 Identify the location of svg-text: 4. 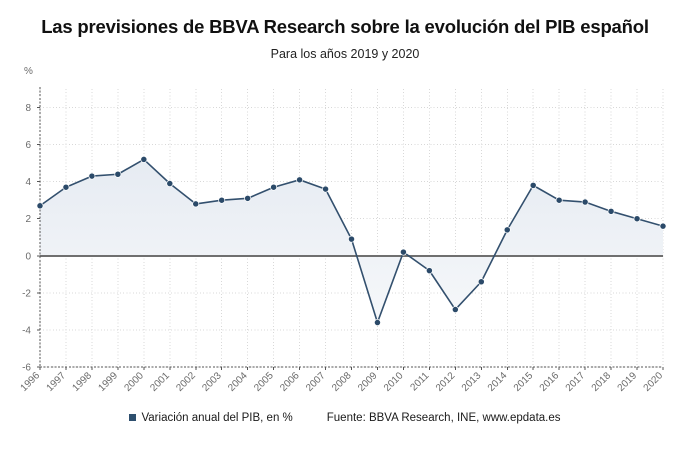
(28, 182).